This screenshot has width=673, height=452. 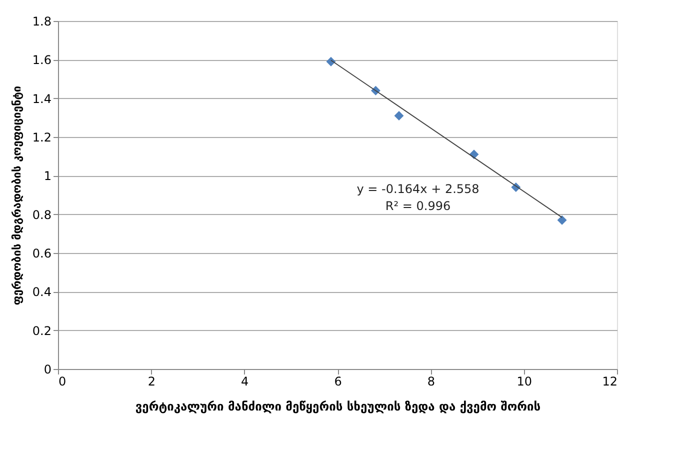 What do you see at coordinates (42, 292) in the screenshot?
I see `y-tick-label: 0.4` at bounding box center [42, 292].